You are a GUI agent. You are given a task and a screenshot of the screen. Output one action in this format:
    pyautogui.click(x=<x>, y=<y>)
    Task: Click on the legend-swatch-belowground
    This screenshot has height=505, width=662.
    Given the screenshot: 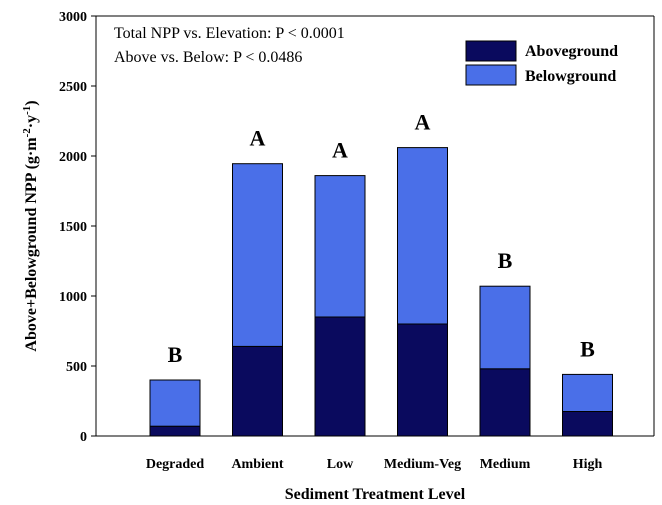 What is the action you would take?
    pyautogui.click(x=491, y=75)
    